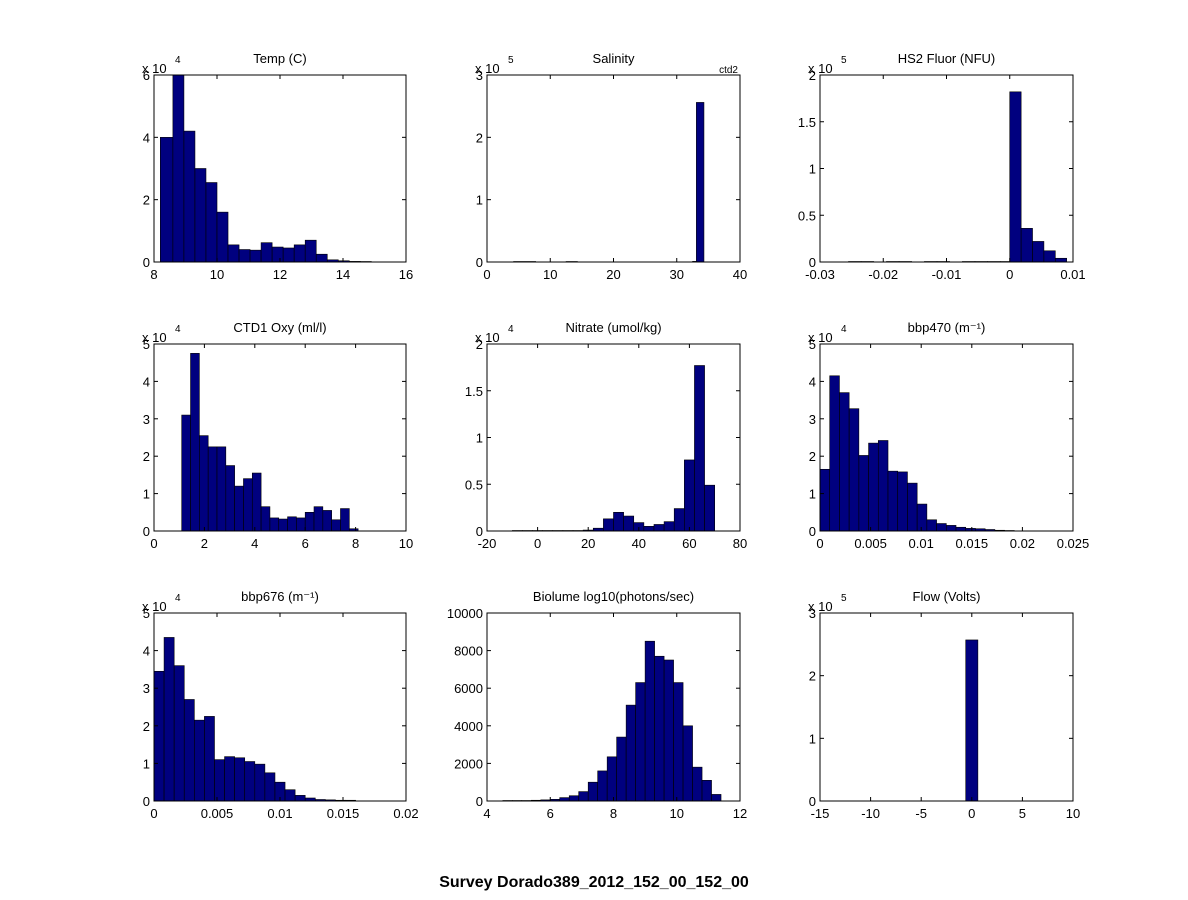 The image size is (1188, 900). I want to click on x-tick-label: -5, so click(921, 813).